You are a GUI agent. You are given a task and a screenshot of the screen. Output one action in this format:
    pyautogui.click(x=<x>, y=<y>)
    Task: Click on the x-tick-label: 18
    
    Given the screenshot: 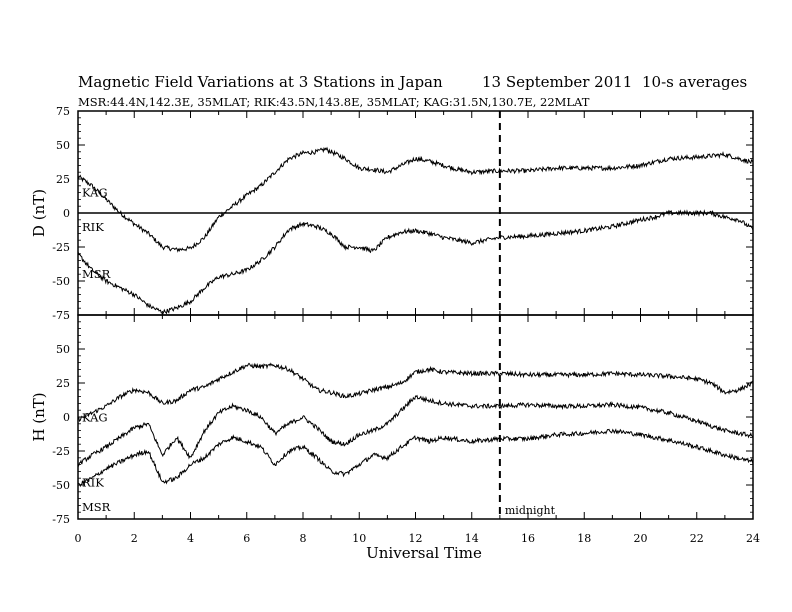 What is the action you would take?
    pyautogui.click(x=584, y=538)
    